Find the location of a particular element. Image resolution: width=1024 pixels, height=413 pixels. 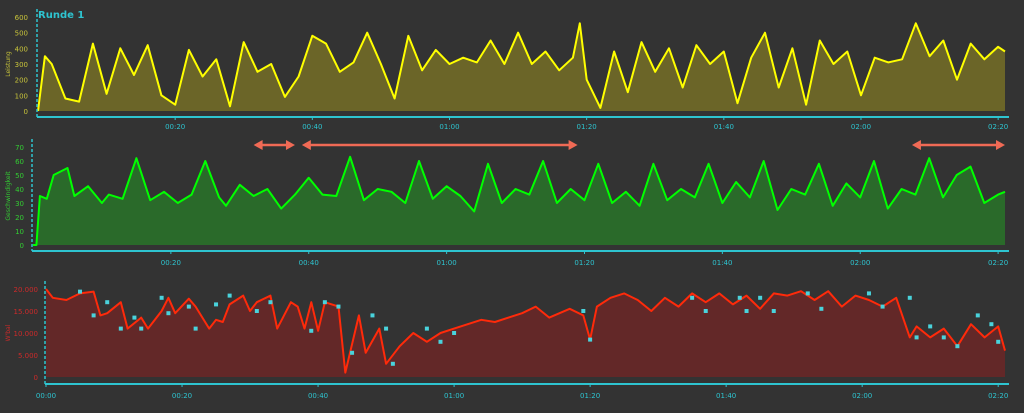

y-tick-label: 300 is located at coordinates (21, 65).